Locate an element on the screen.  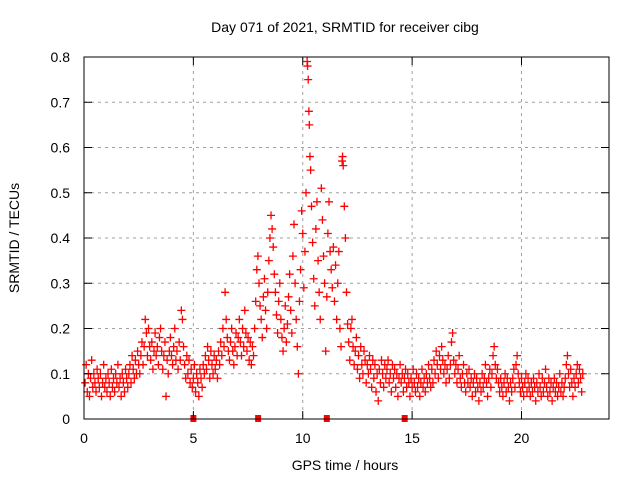
x-axis-label: GPS time / hours is located at coordinates (345, 465).